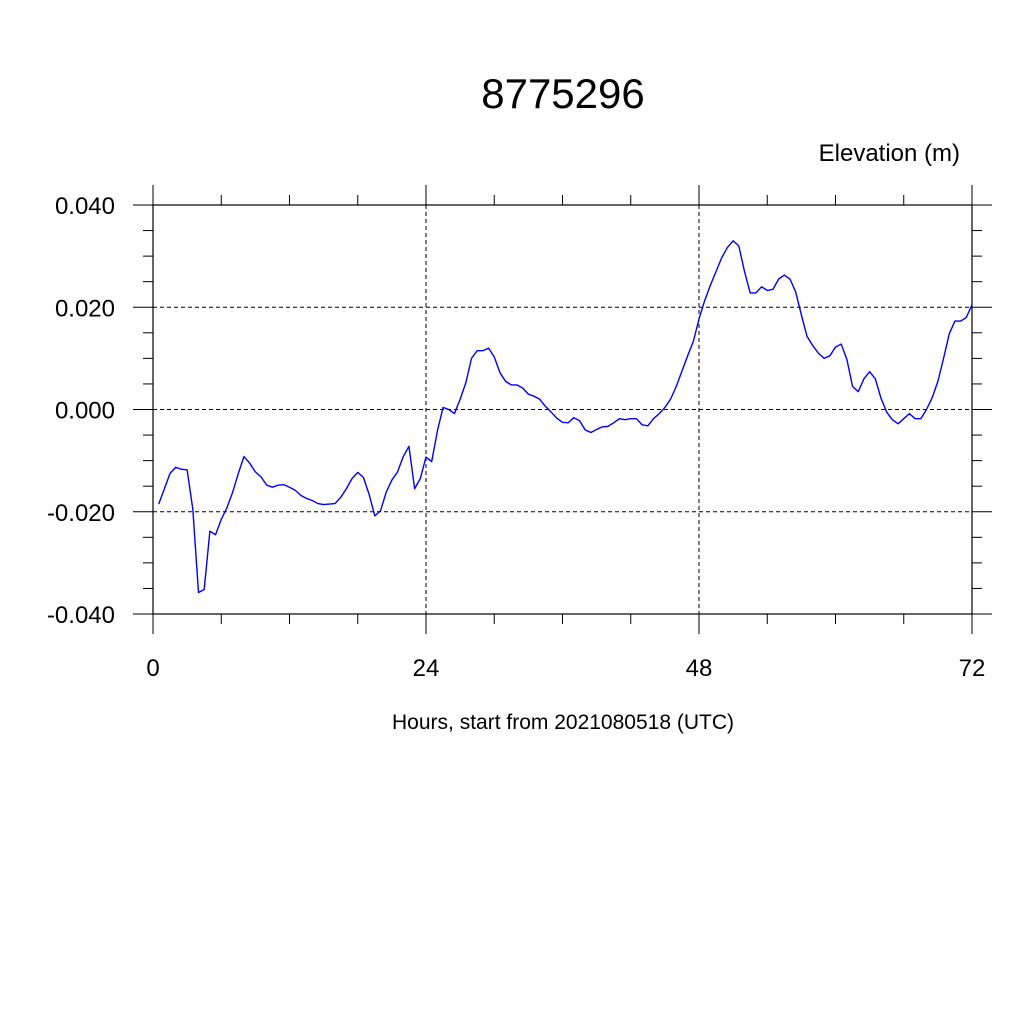  I want to click on y-tick-label: 0.000, so click(85, 411).